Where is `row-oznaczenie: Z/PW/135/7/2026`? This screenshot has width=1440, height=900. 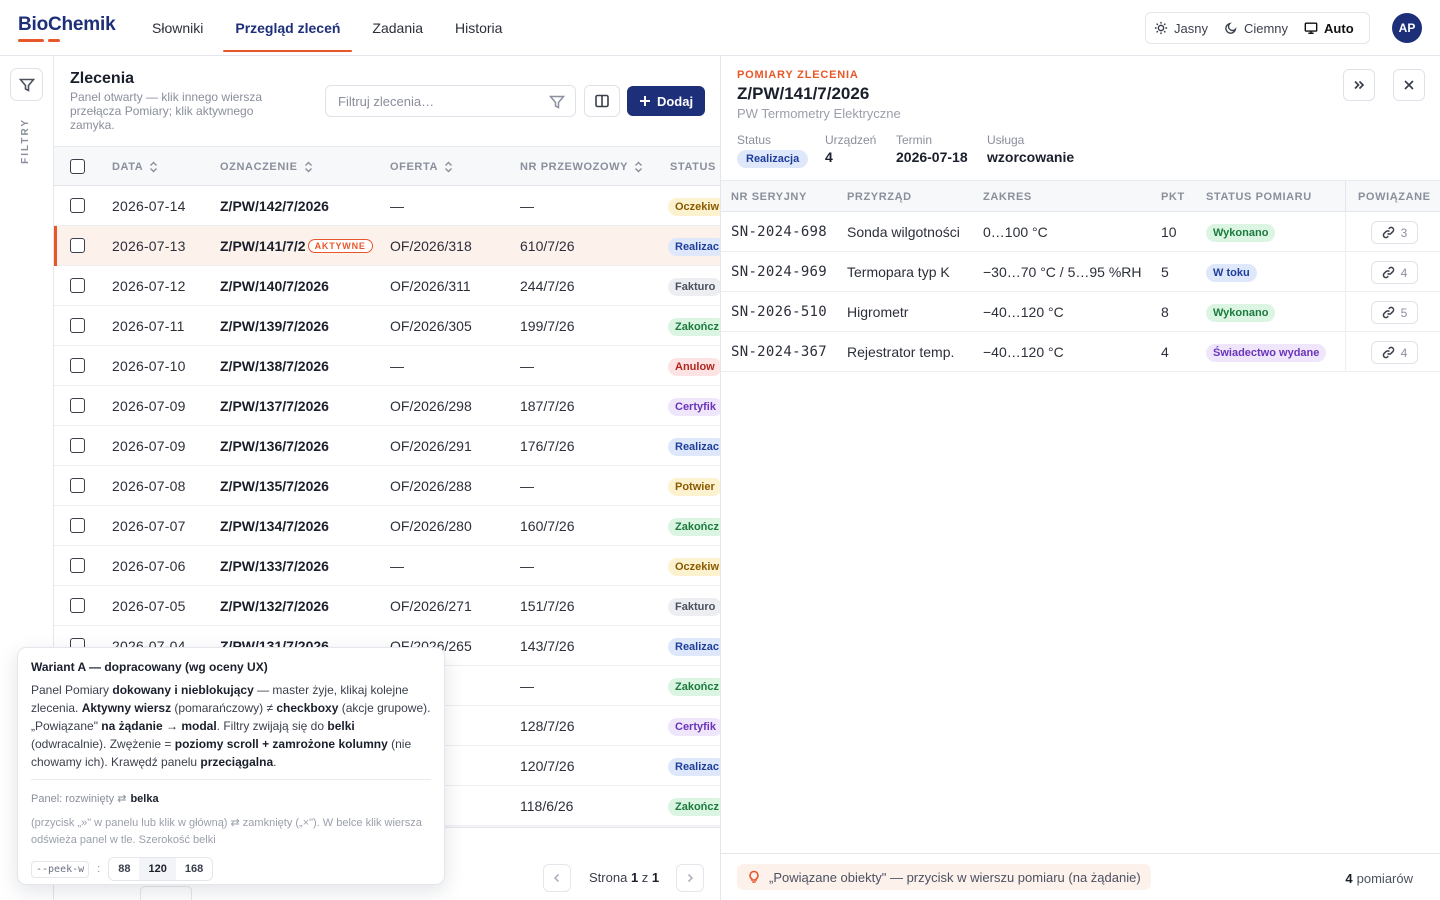 row-oznaczenie: Z/PW/135/7/2026 is located at coordinates (274, 486).